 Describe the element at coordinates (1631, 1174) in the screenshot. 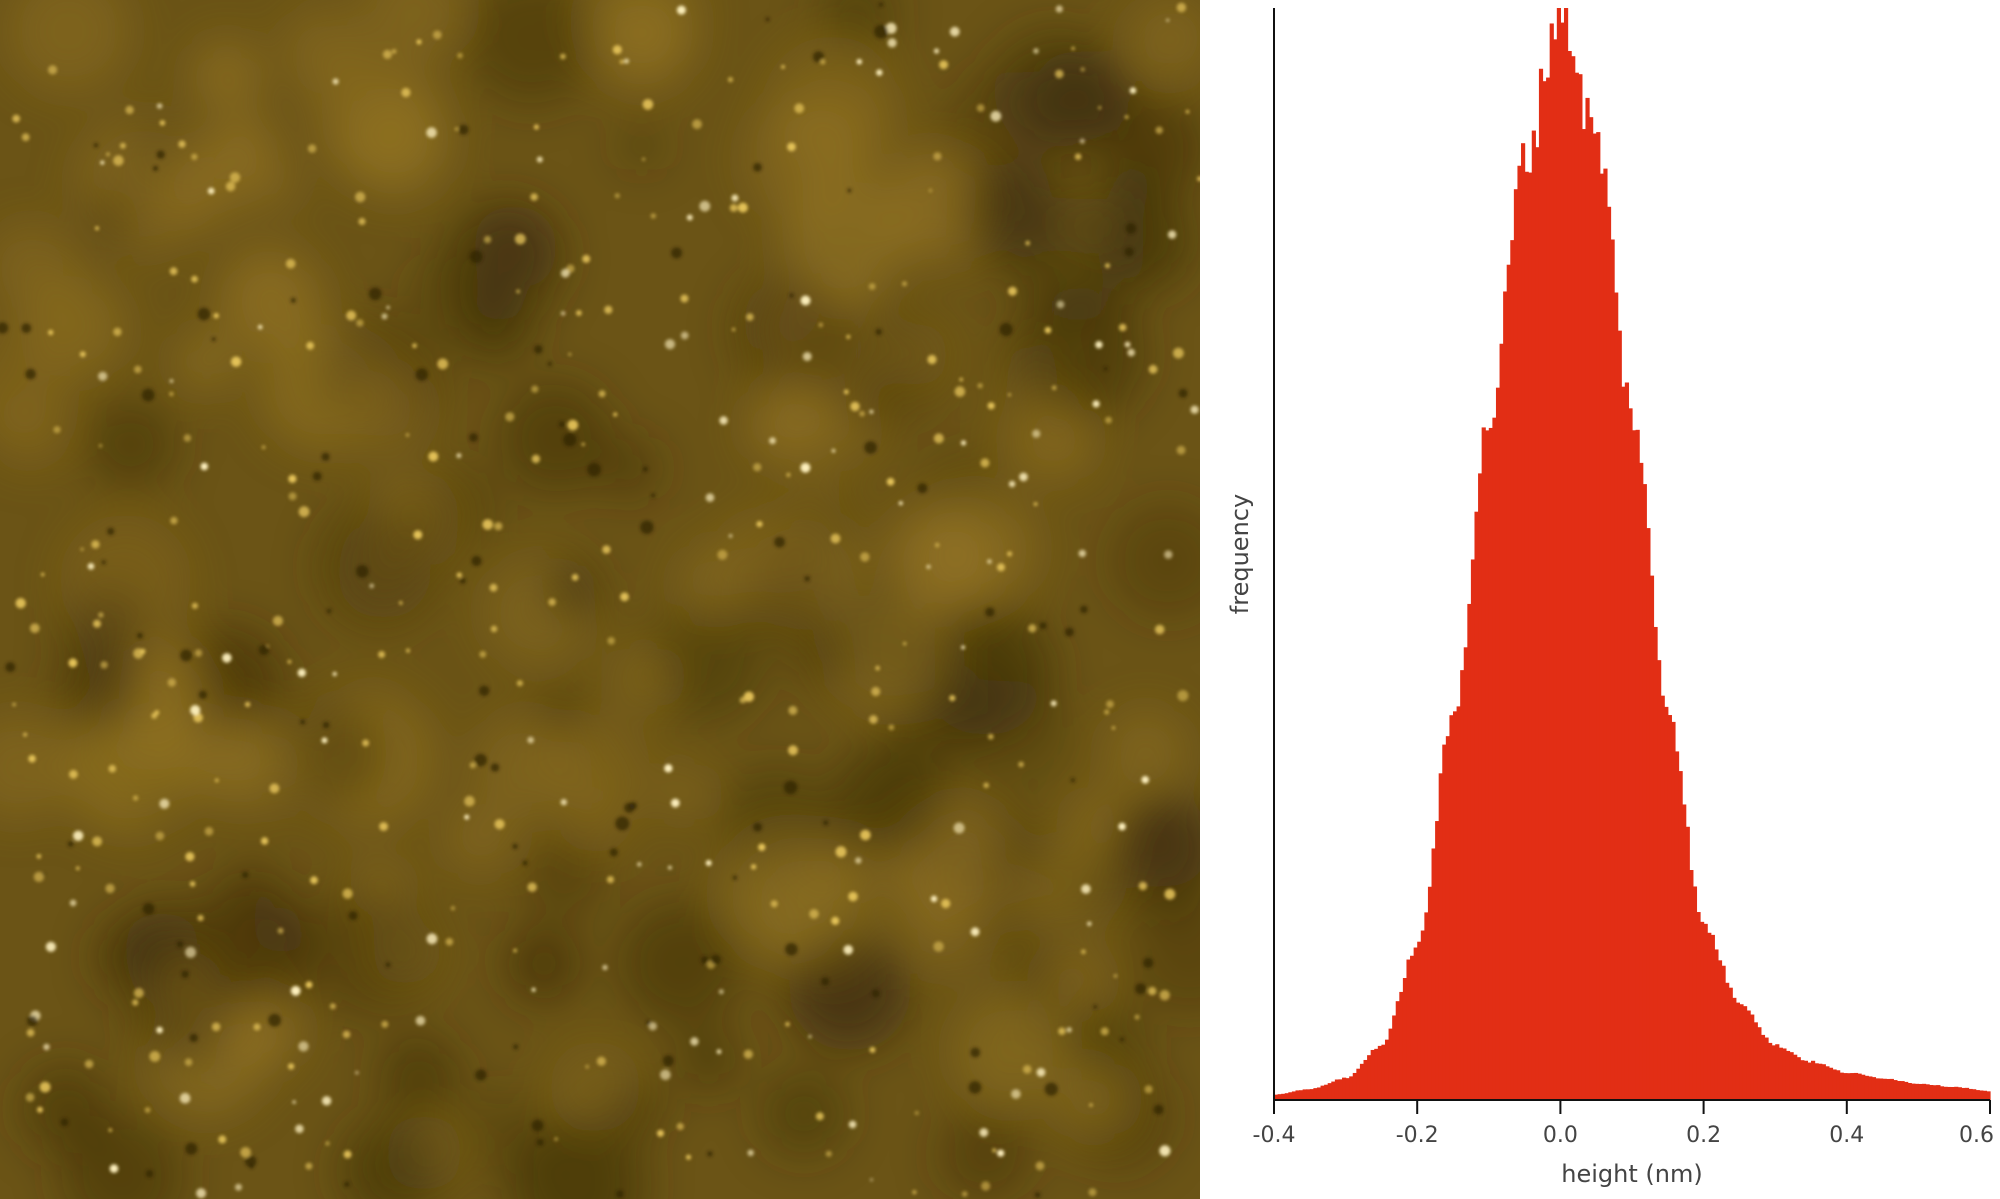

I see `x-axis-title: height (nm)` at that location.